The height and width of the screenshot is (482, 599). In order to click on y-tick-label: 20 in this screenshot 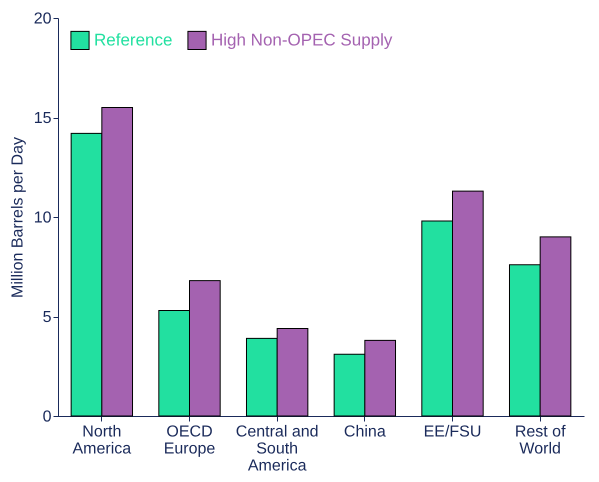, I will do `click(43, 19)`.